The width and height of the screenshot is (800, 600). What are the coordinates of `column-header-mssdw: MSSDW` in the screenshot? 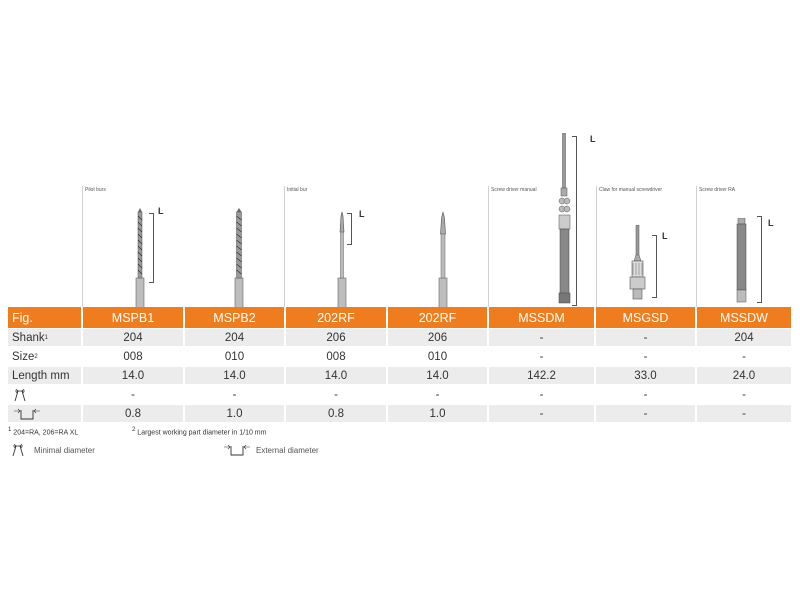 It's located at (744, 317).